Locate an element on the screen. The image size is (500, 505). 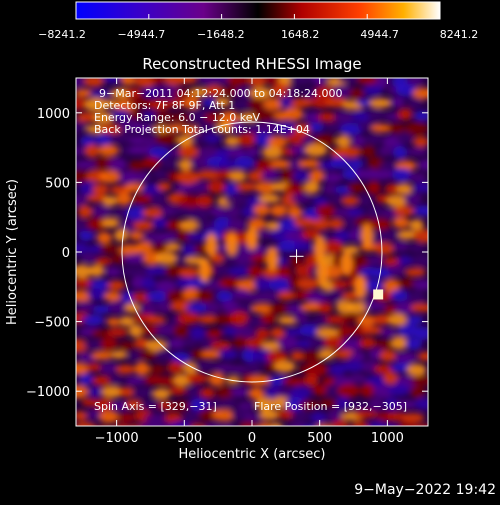
flare-position-marker is located at coordinates (378, 294).